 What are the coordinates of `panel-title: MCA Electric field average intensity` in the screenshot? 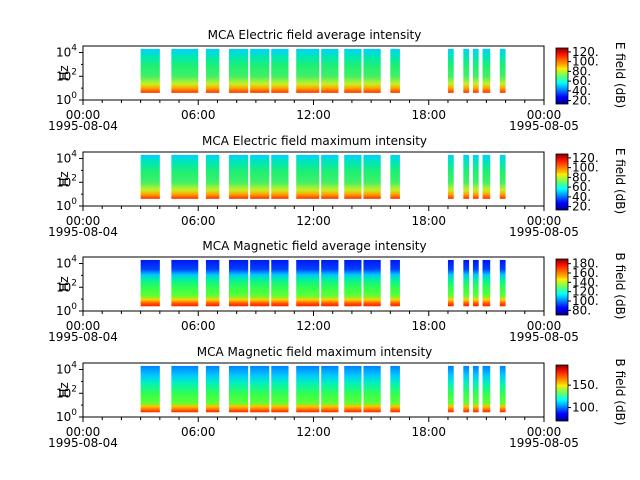 It's located at (315, 35).